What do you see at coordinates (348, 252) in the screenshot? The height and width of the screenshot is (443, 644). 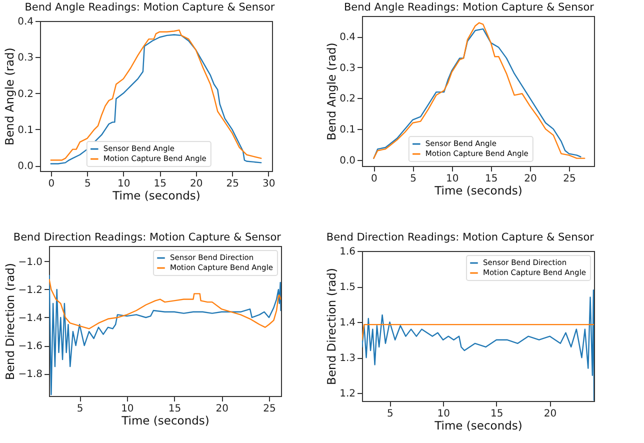 I see `y-tick-label: 1.6` at bounding box center [348, 252].